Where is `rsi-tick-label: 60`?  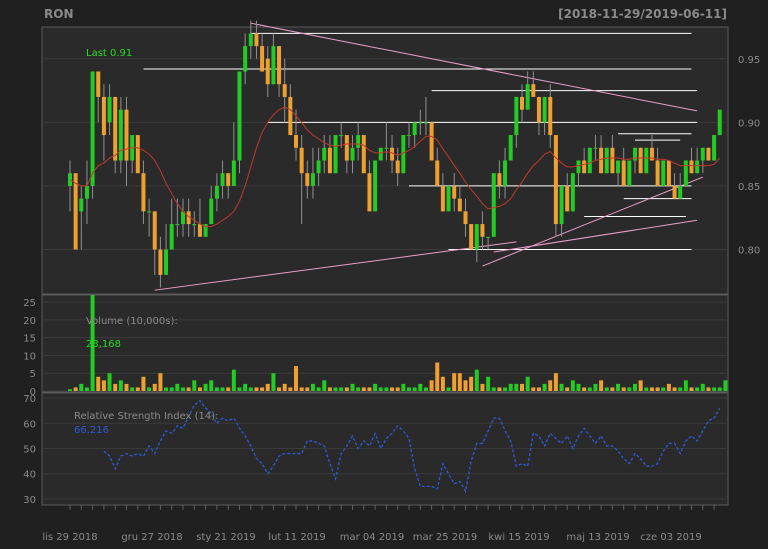
rsi-tick-label: 60 is located at coordinates (29, 424).